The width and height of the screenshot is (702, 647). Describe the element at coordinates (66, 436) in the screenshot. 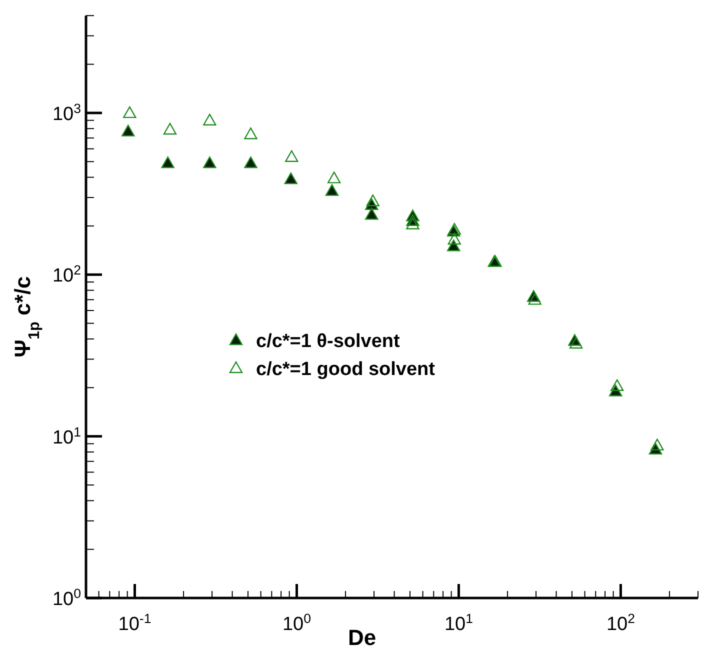

I see `y-tick-label: 10$^{1}$` at that location.